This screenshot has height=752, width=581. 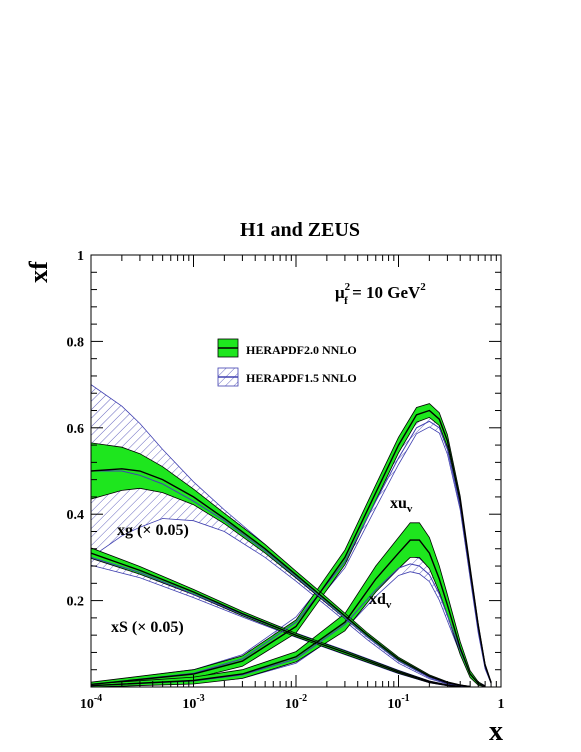 I want to click on x-tick-label: 10⁻³, so click(x=193, y=702).